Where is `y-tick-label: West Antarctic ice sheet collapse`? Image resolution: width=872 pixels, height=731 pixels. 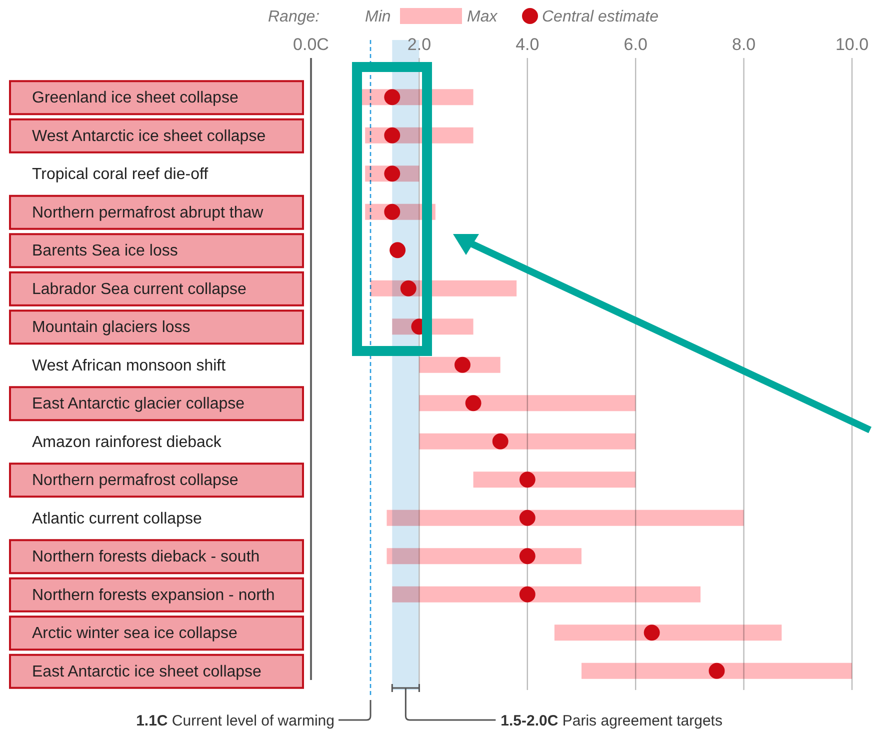 y-tick-label: West Antarctic ice sheet collapse is located at coordinates (149, 136).